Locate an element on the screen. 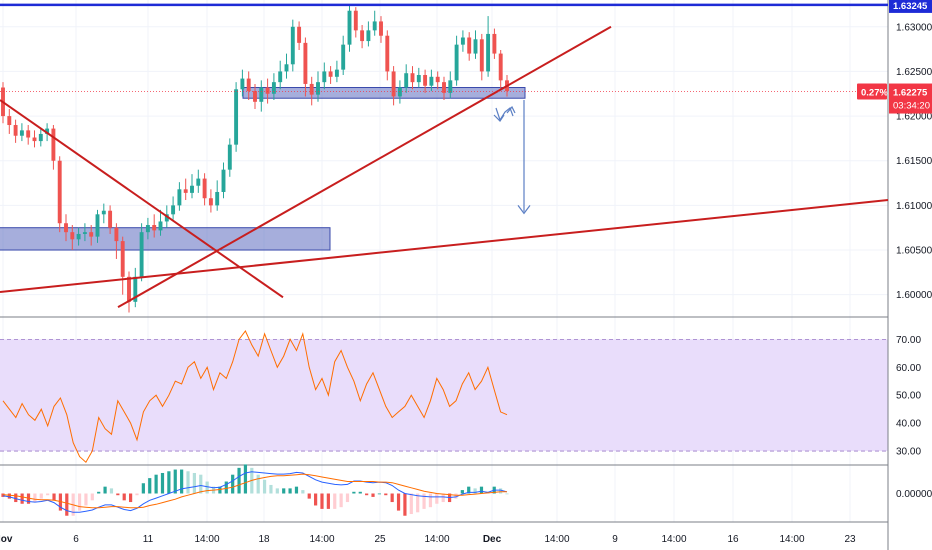  rsi-tick-label: 30.00 is located at coordinates (908, 452).